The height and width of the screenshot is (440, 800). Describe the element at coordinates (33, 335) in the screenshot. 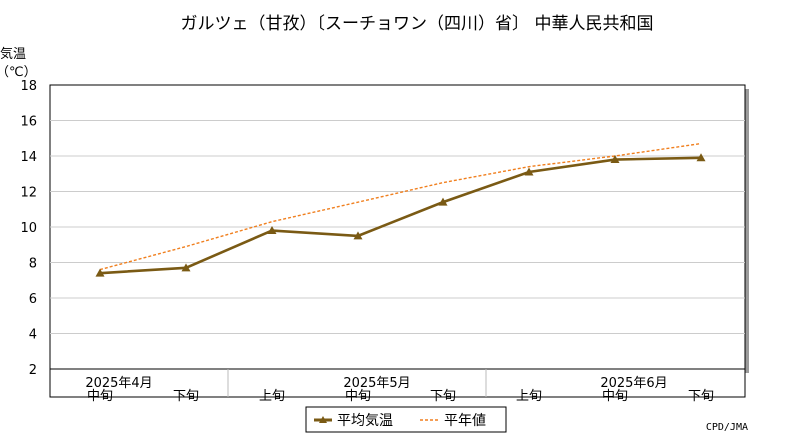

I see `y-tick-label: 4` at that location.